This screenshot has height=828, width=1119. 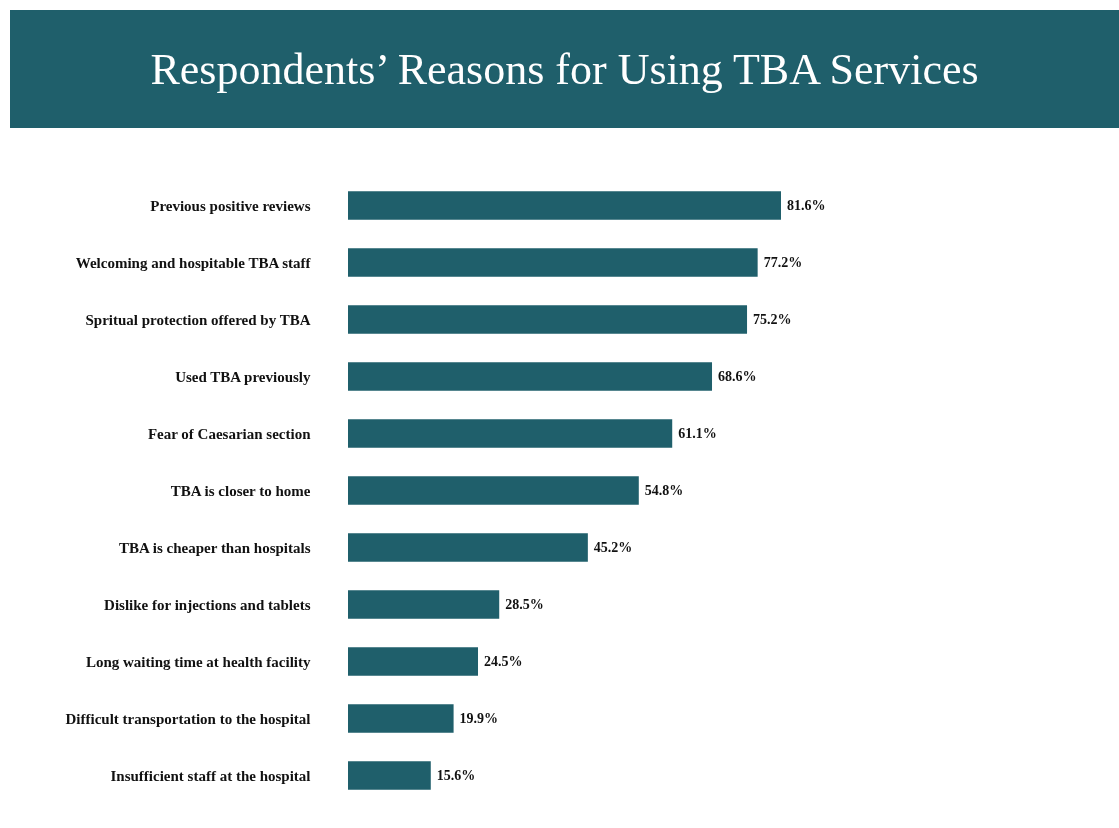 What do you see at coordinates (456, 775) in the screenshot?
I see `data-label: 15.6%` at bounding box center [456, 775].